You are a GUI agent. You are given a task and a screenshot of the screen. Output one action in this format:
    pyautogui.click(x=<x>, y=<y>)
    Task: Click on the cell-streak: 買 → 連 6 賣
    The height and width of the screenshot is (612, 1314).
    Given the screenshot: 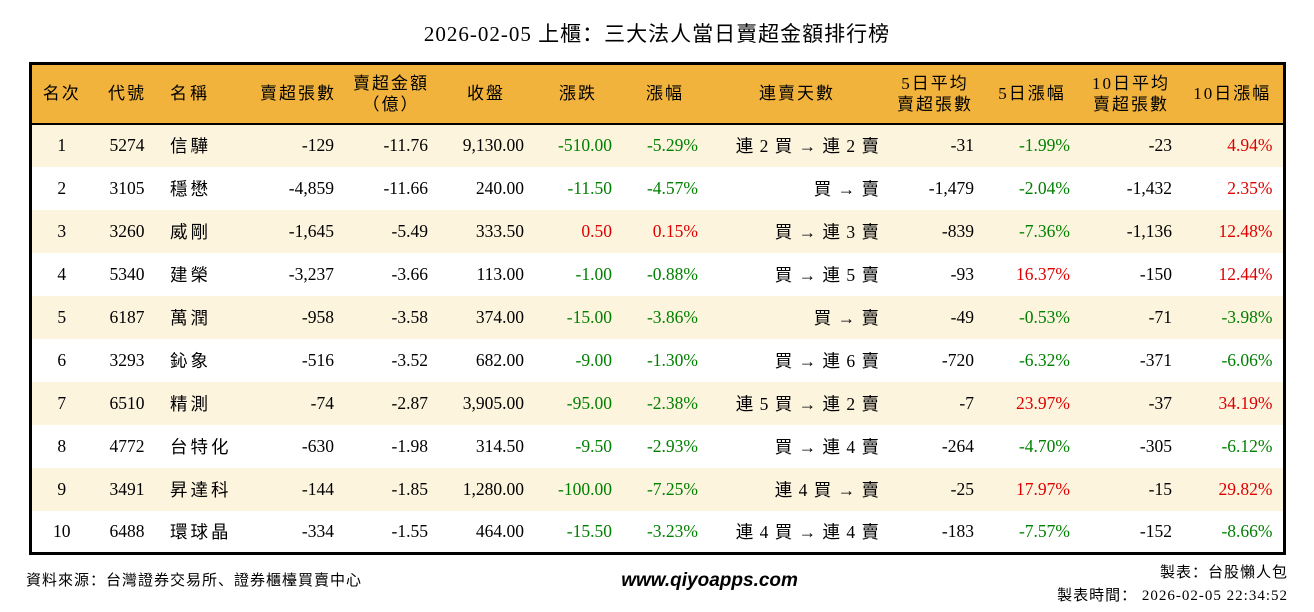 What is the action you would take?
    pyautogui.click(x=827, y=360)
    